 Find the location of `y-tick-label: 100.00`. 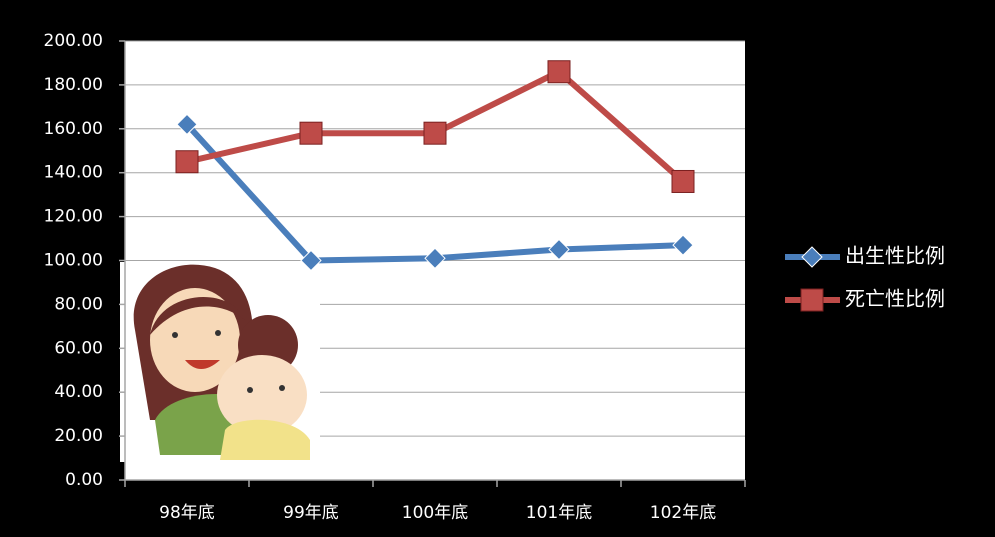

y-tick-label: 100.00 is located at coordinates (73, 261).